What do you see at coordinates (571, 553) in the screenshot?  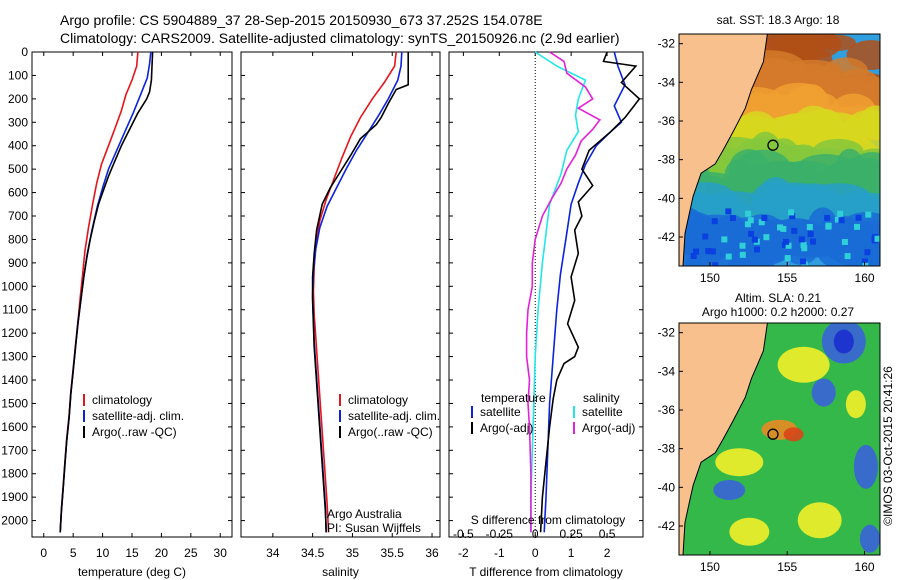 I see `x-tick-label: 1` at bounding box center [571, 553].